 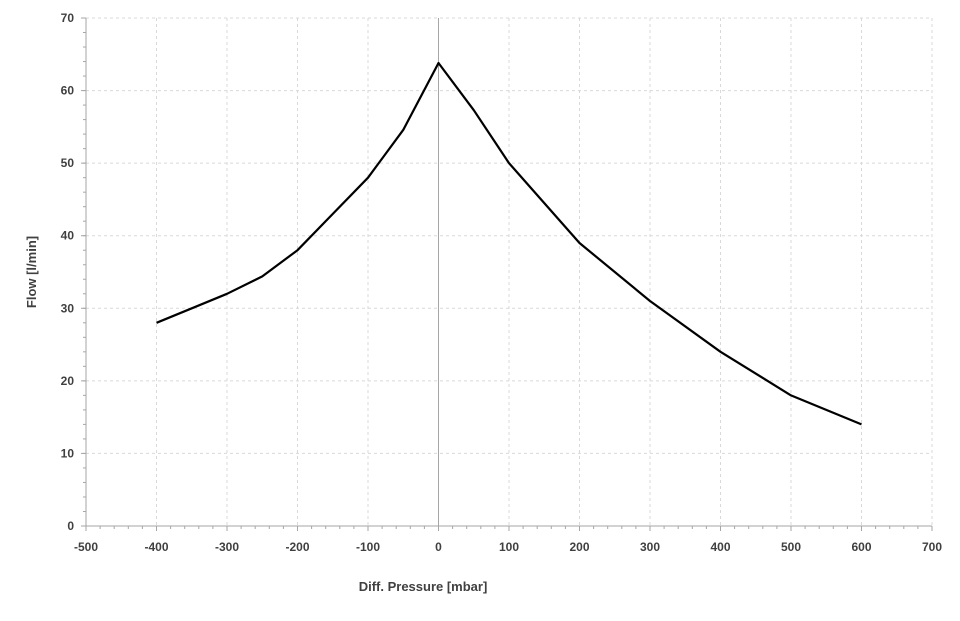 I want to click on x-tick-label: -100, so click(x=368, y=547).